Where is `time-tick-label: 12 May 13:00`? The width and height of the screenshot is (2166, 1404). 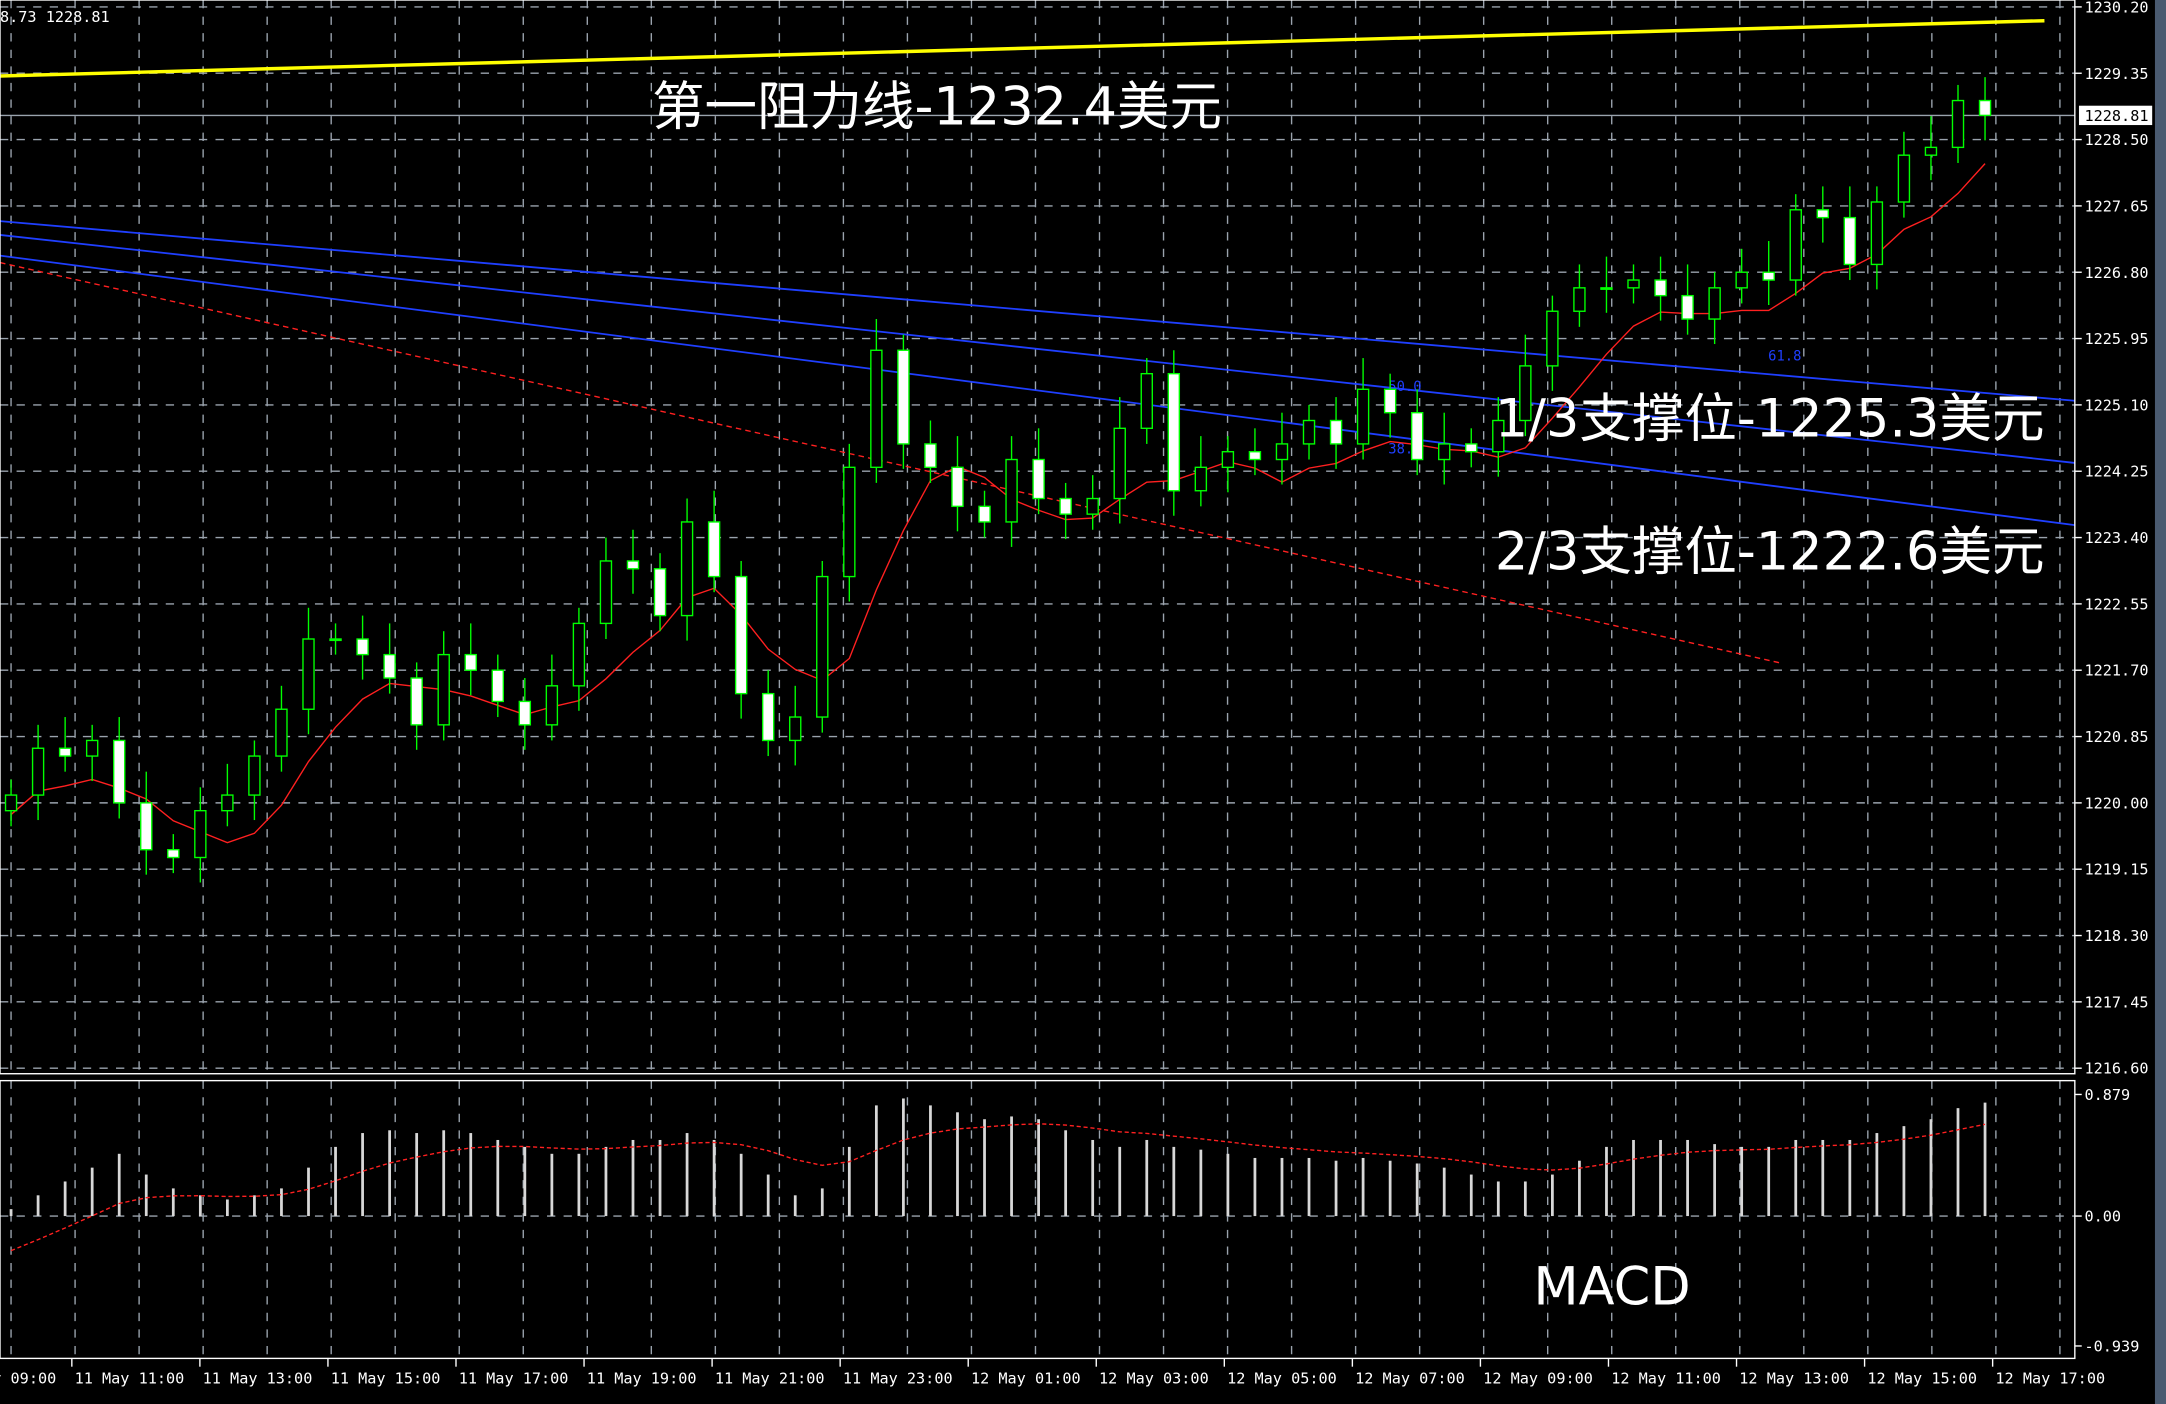 time-tick-label: 12 May 13:00 is located at coordinates (1794, 1378).